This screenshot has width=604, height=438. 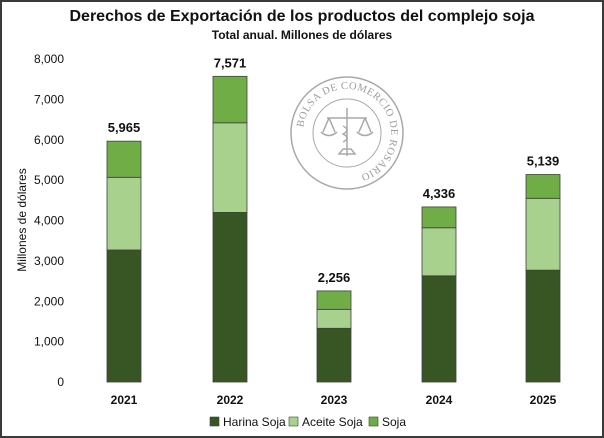 I want to click on y-tick-label: 1,000, so click(x=49, y=342).